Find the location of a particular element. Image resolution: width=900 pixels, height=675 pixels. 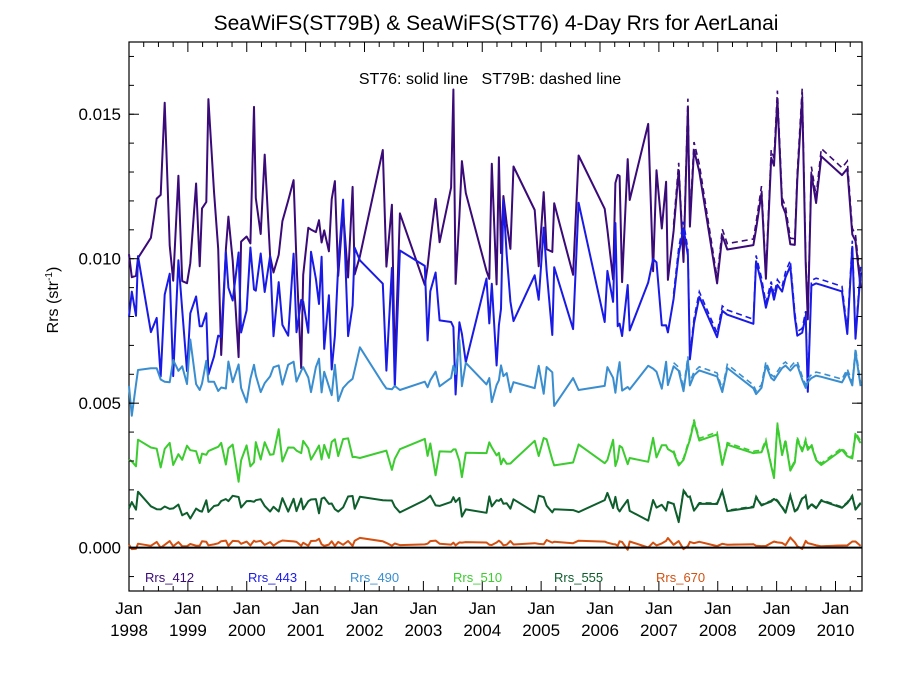

x-tick-year: 2005 is located at coordinates (541, 630).